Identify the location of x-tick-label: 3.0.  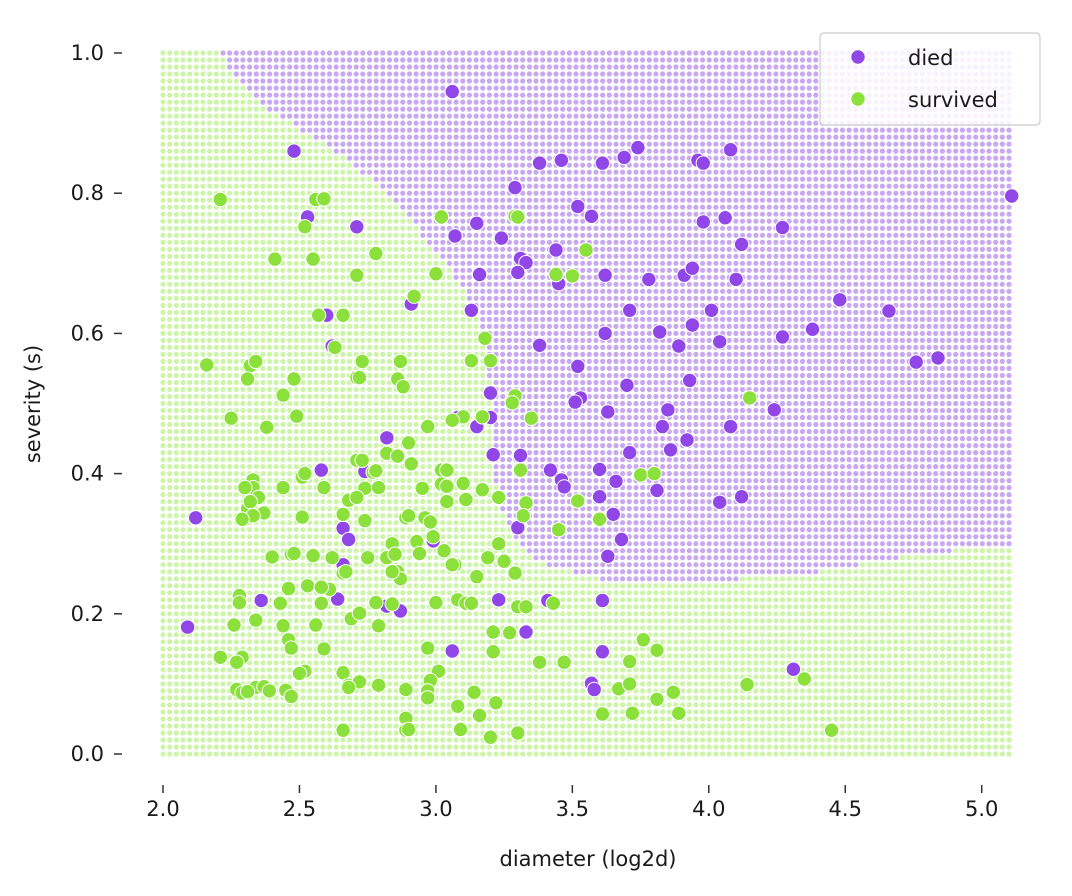
(435, 809).